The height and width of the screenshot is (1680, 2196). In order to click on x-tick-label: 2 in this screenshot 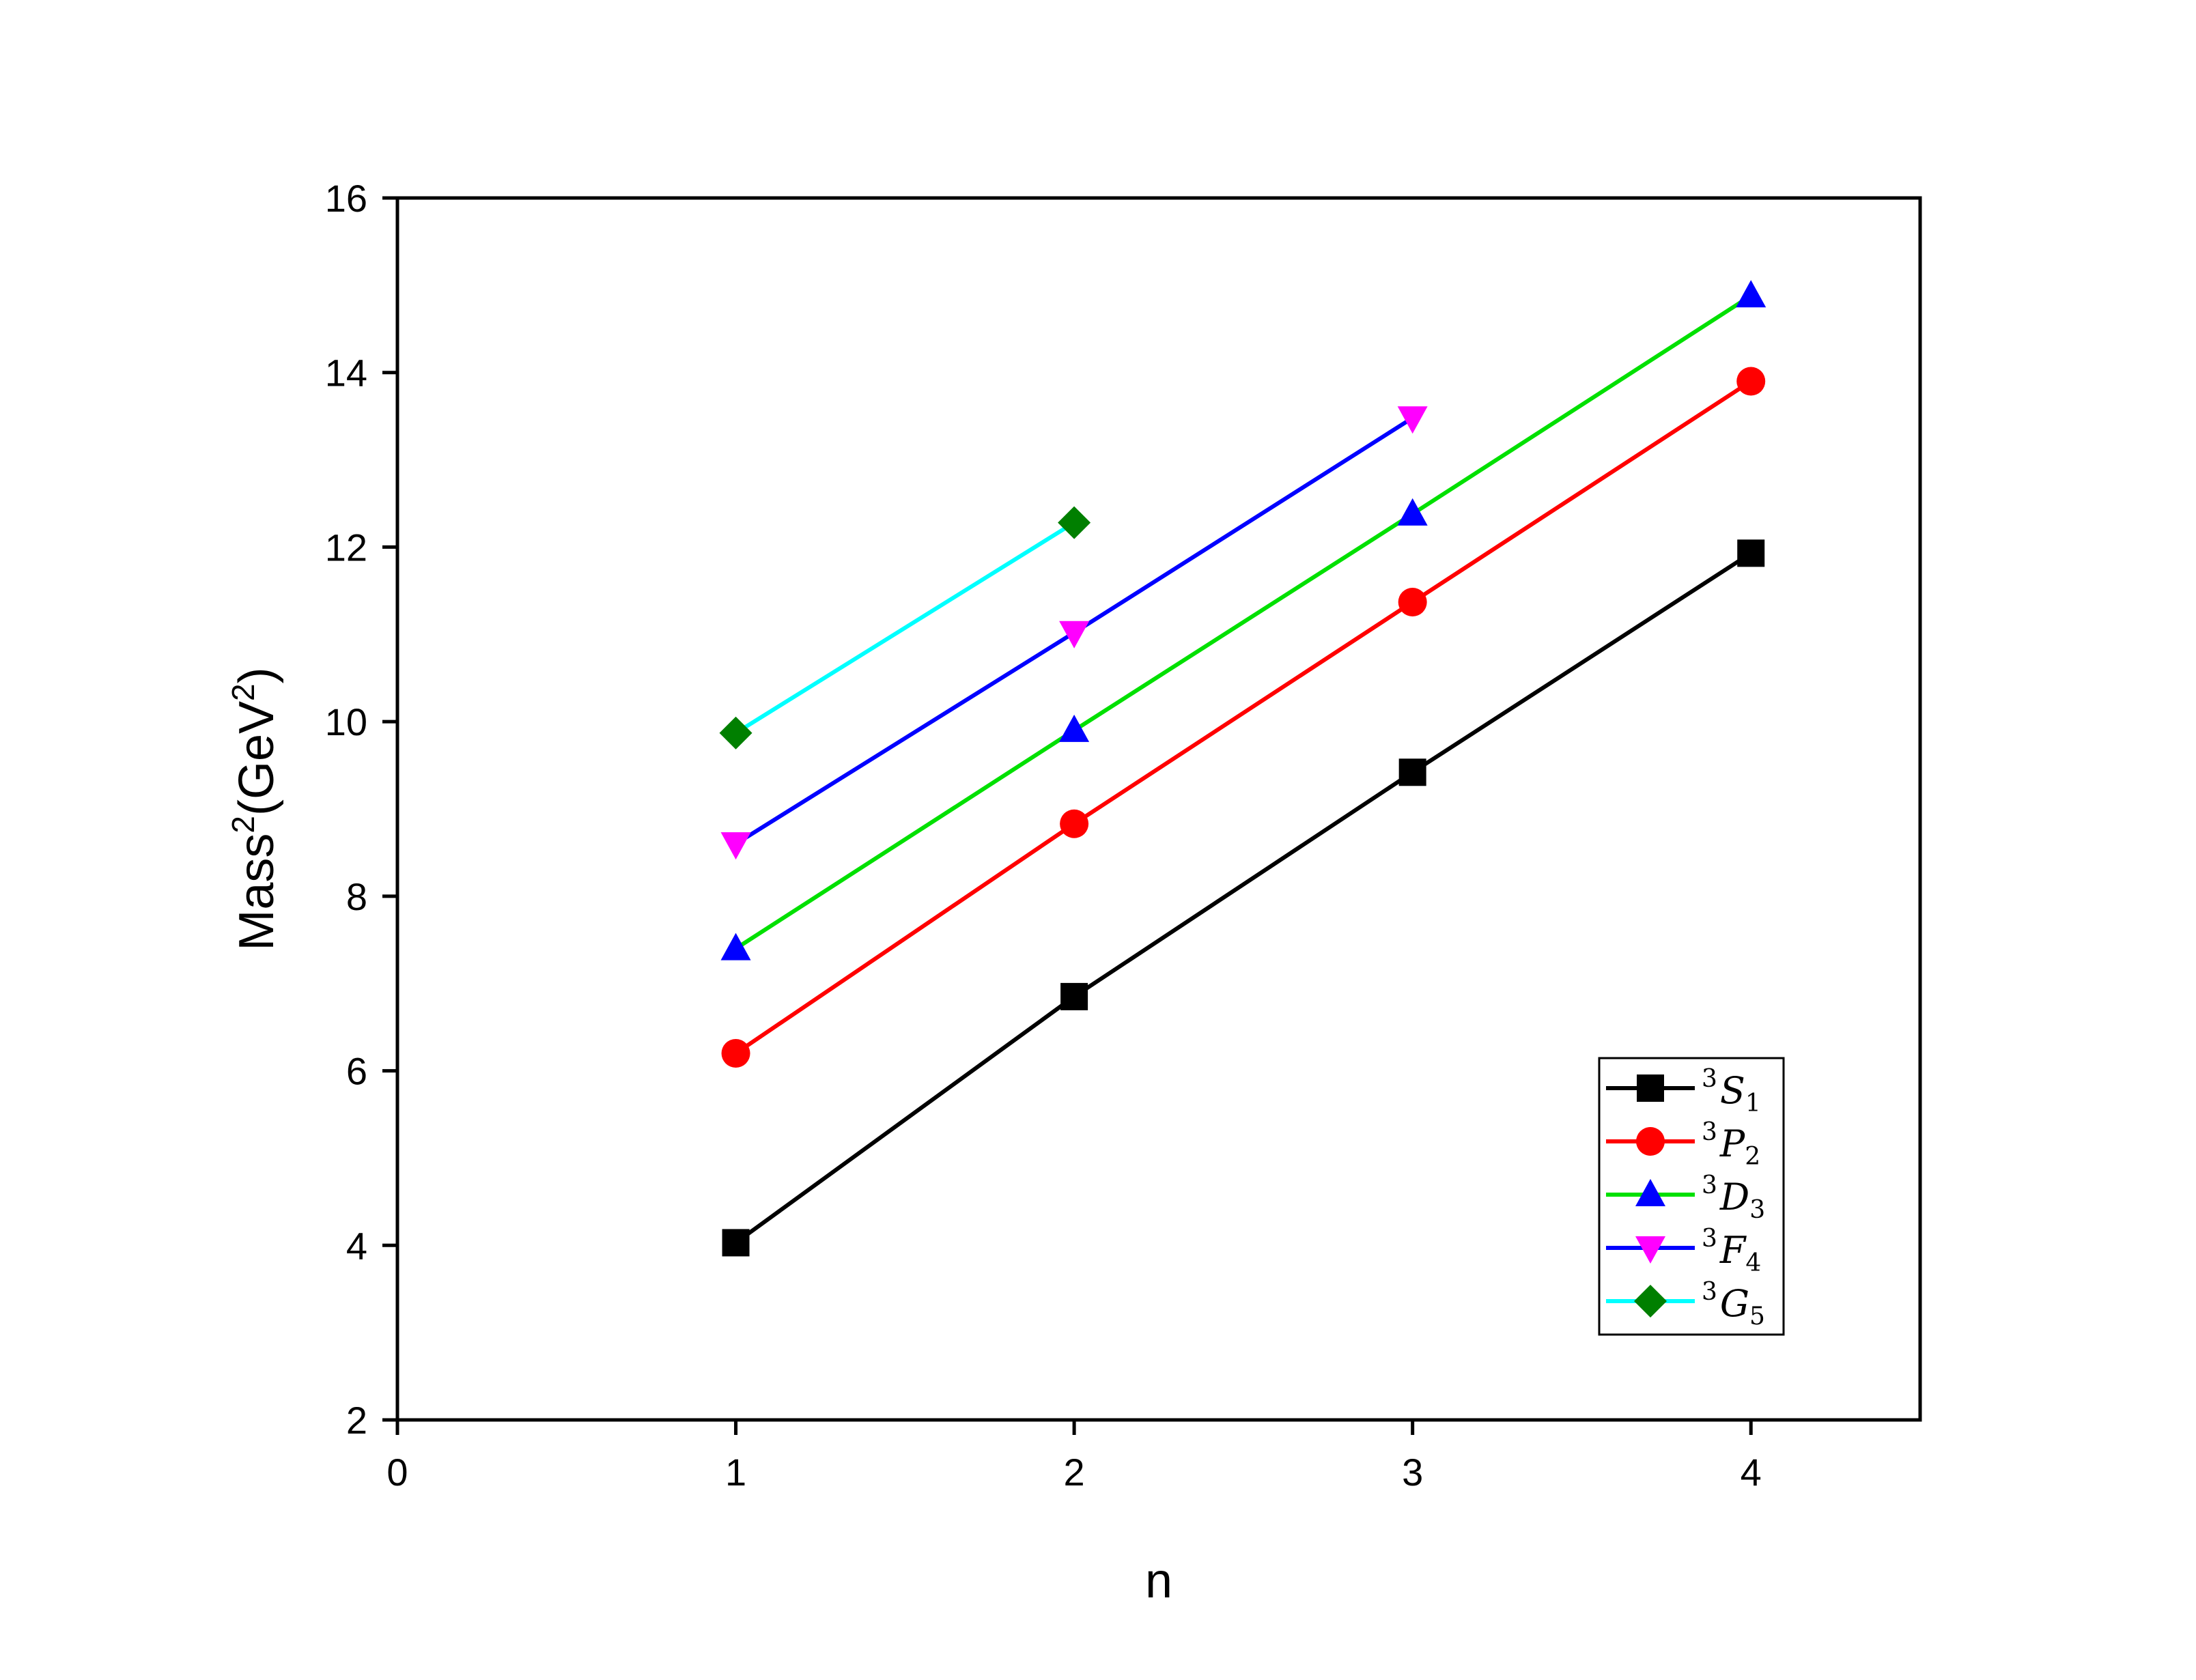, I will do `click(1075, 1472)`.